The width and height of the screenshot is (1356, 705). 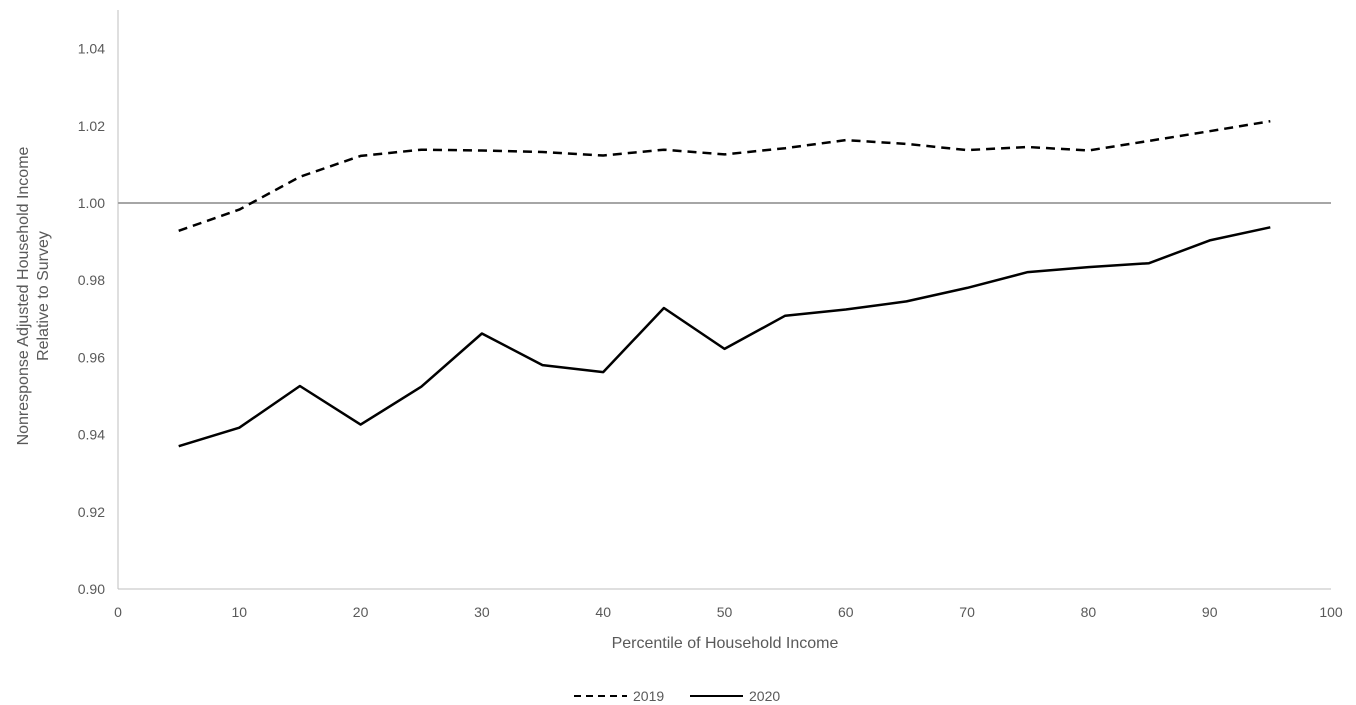 What do you see at coordinates (91, 319) in the screenshot?
I see `y-tick-labels: 0.90 0.92 0.94 0.96 0.98 1.00 1.02 1.04` at bounding box center [91, 319].